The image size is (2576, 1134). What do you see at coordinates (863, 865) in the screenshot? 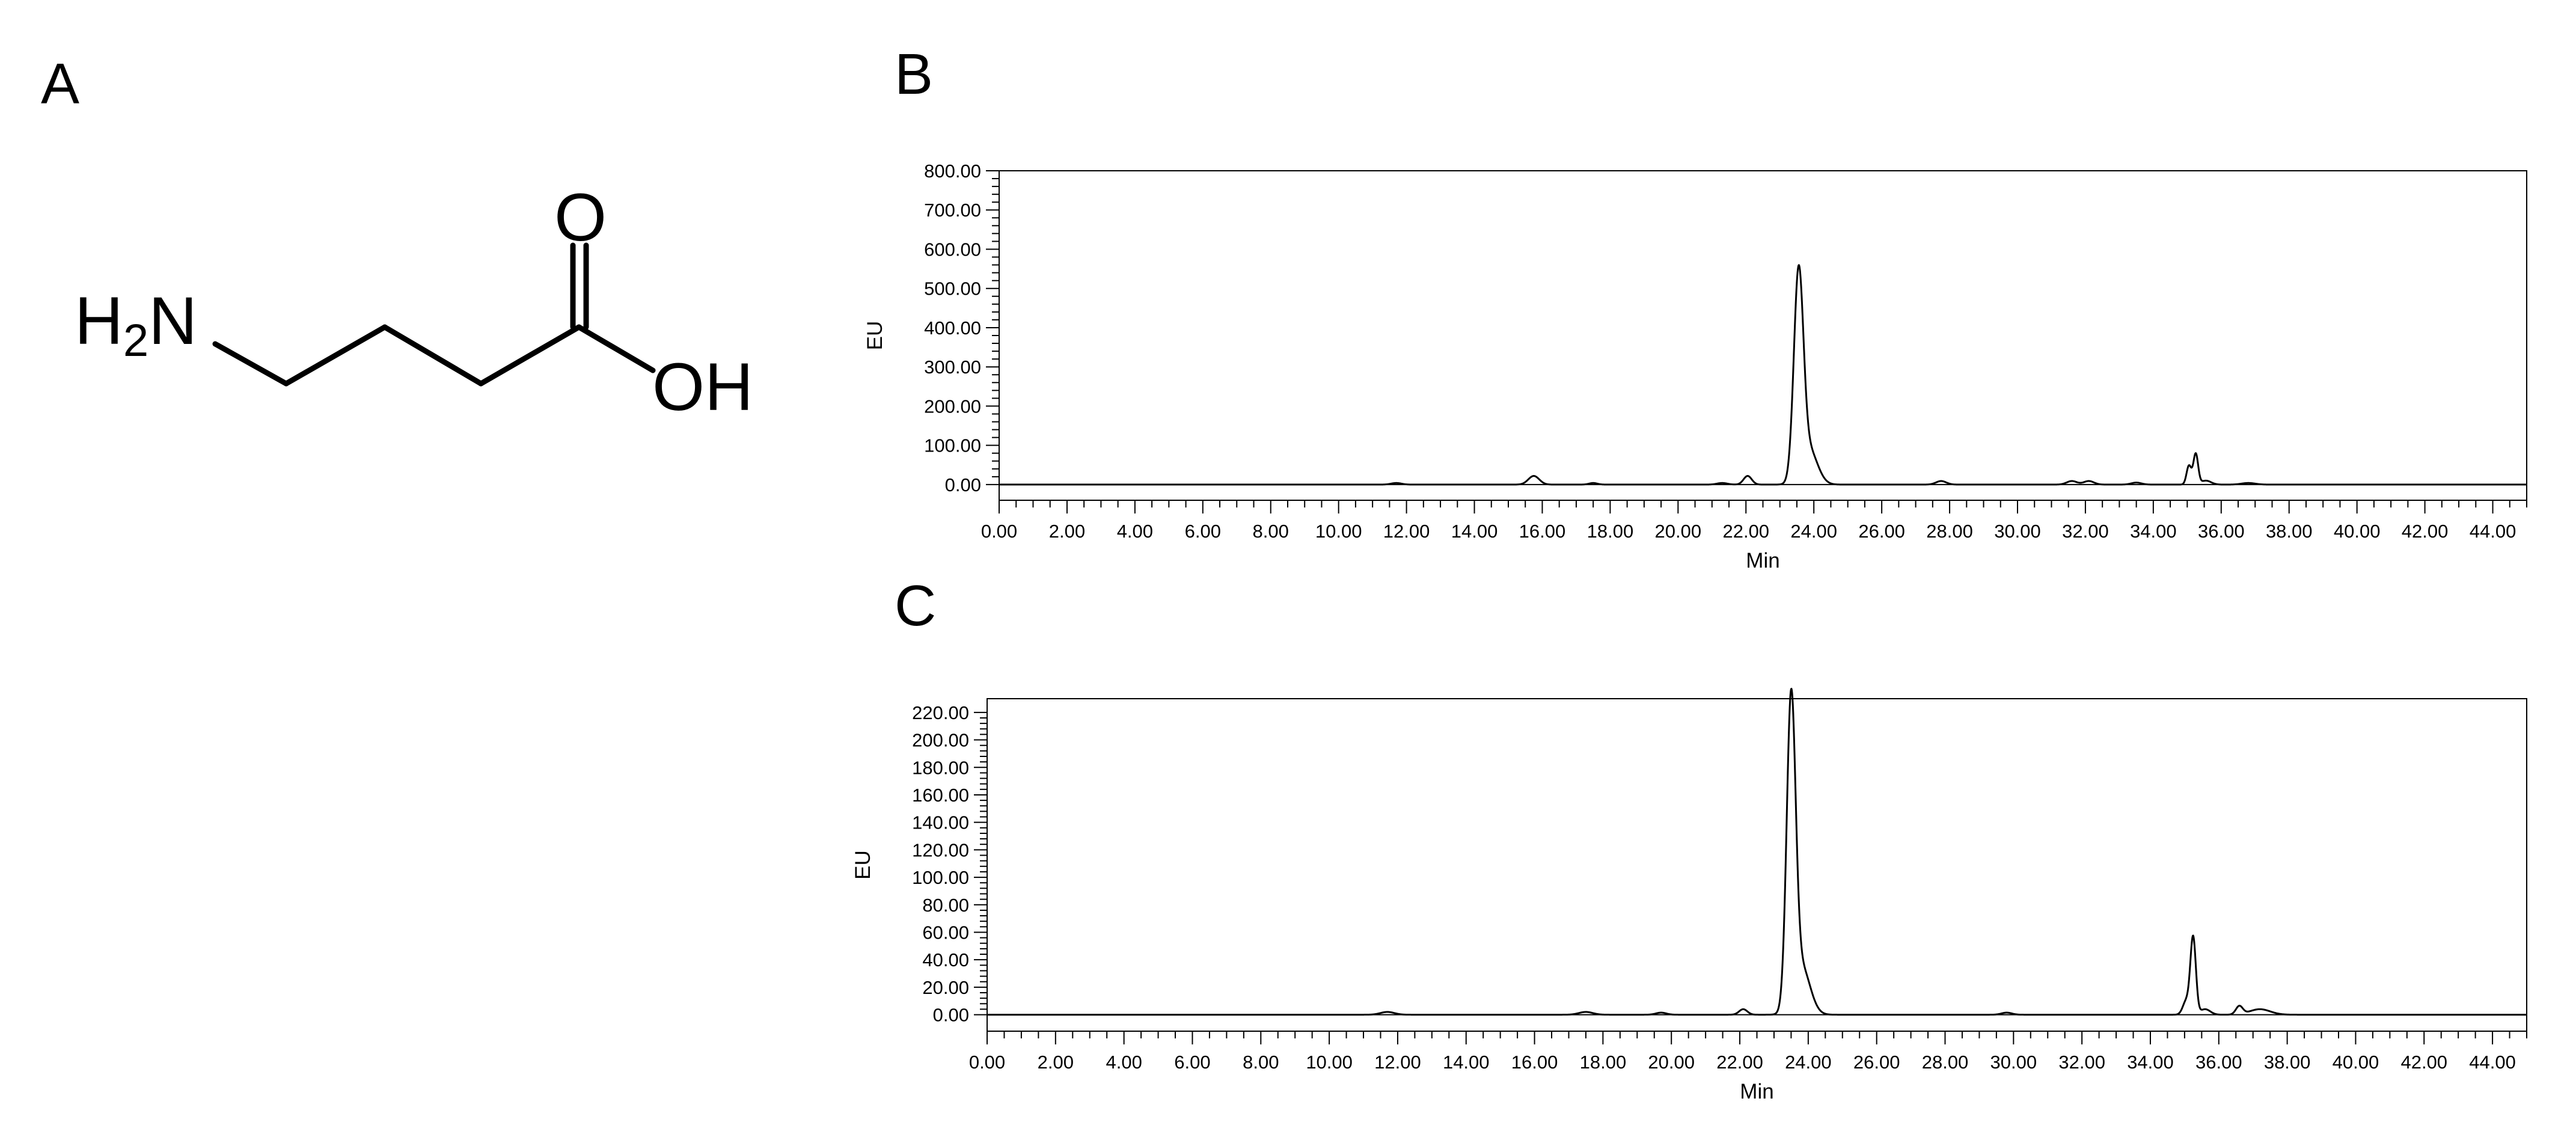
I see `chart-c-y-axis-title: EU` at bounding box center [863, 865].